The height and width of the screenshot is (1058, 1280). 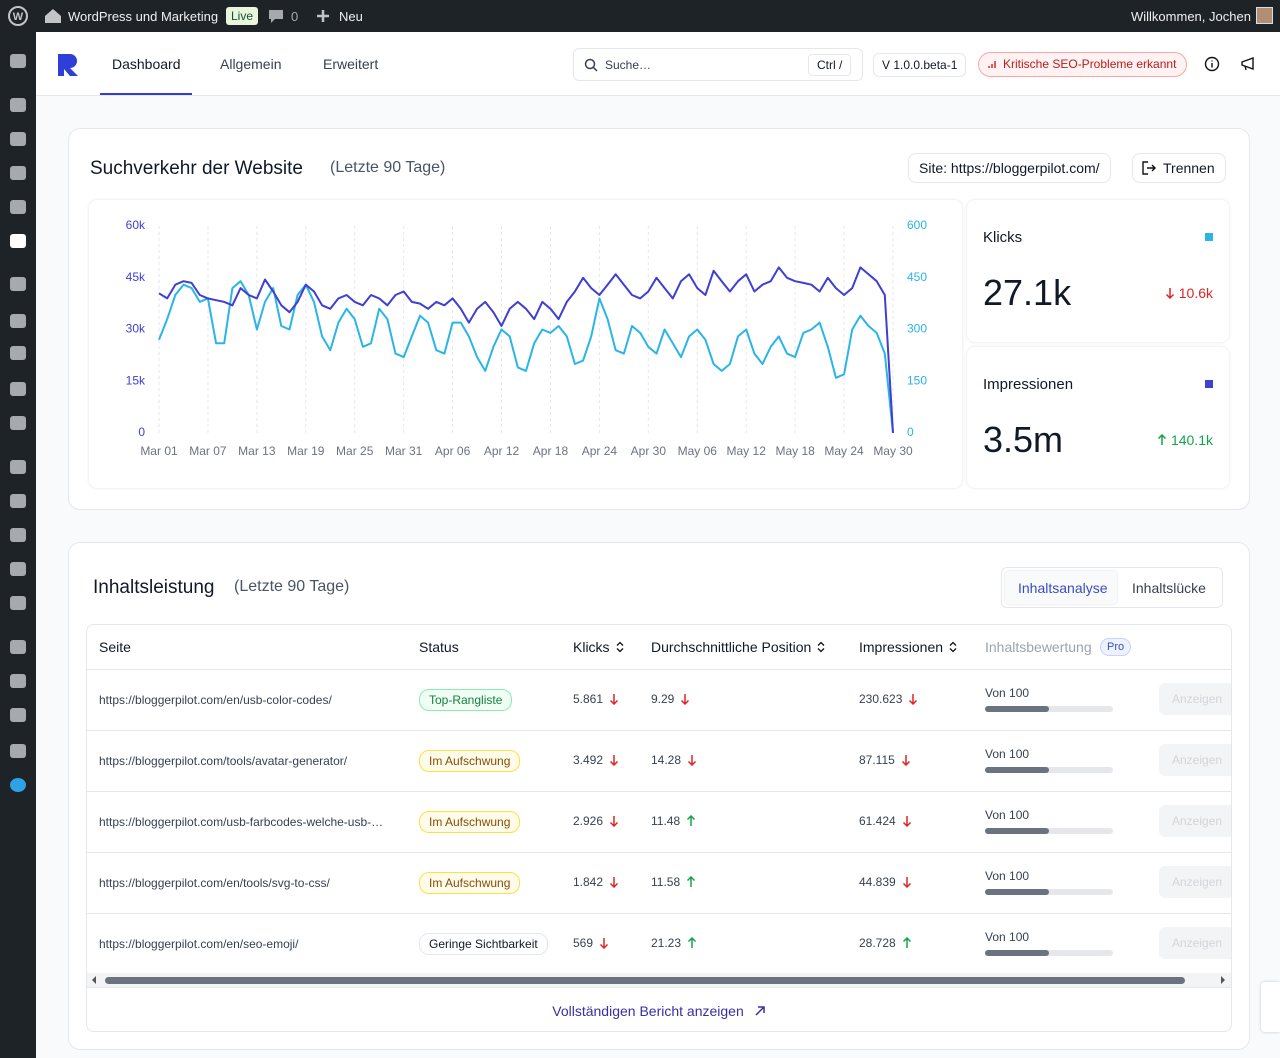 I want to click on seo-alert: Kritische SEO-Probleme erkannt, so click(x=1083, y=64).